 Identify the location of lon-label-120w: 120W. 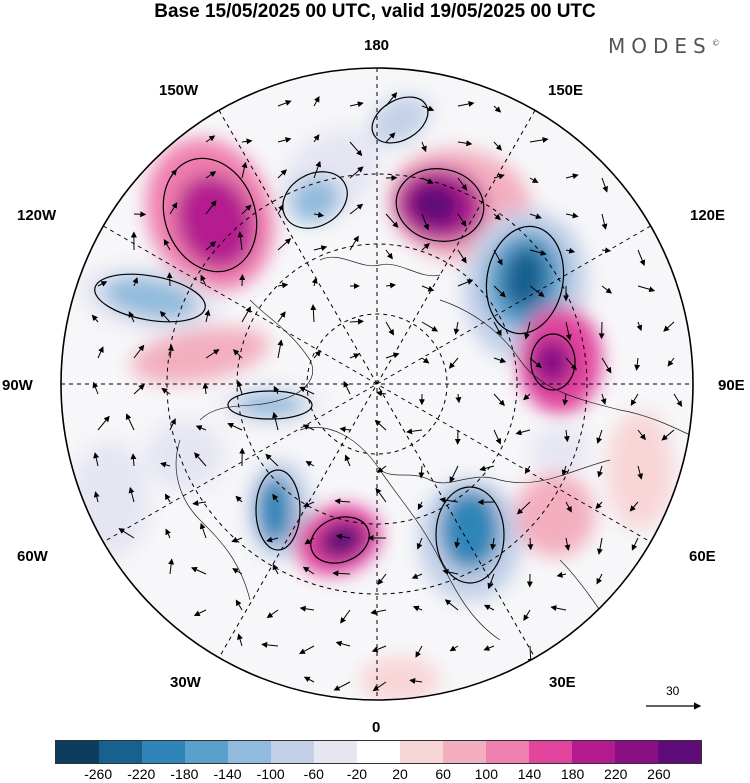
(37, 215).